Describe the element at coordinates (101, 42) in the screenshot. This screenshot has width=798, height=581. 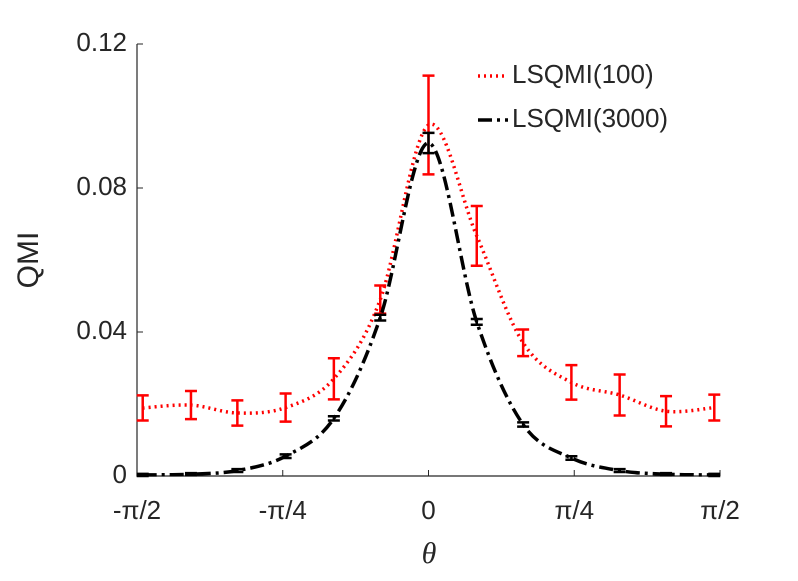
I see `y-tick-label: 0.12` at that location.